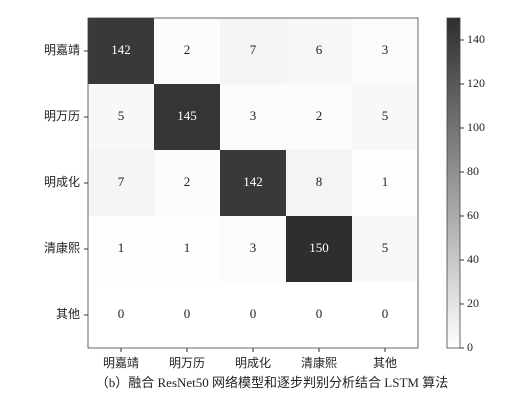 Image resolution: width=518 pixels, height=410 pixels. I want to click on cell-label: 145, so click(187, 115).